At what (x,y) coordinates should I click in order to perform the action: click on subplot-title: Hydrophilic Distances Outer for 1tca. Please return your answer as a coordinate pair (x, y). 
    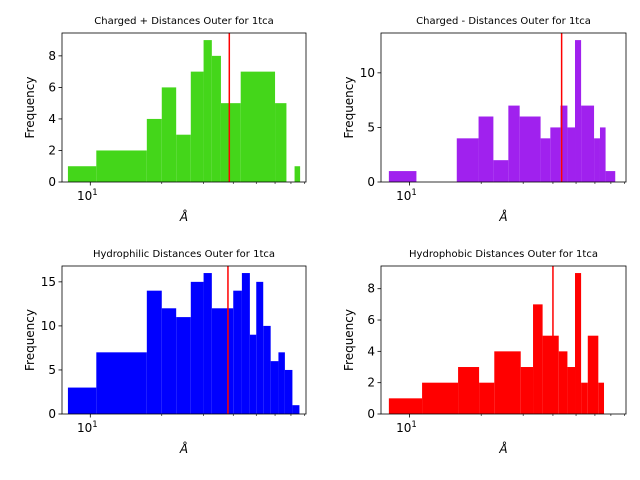
    Looking at the image, I should click on (184, 254).